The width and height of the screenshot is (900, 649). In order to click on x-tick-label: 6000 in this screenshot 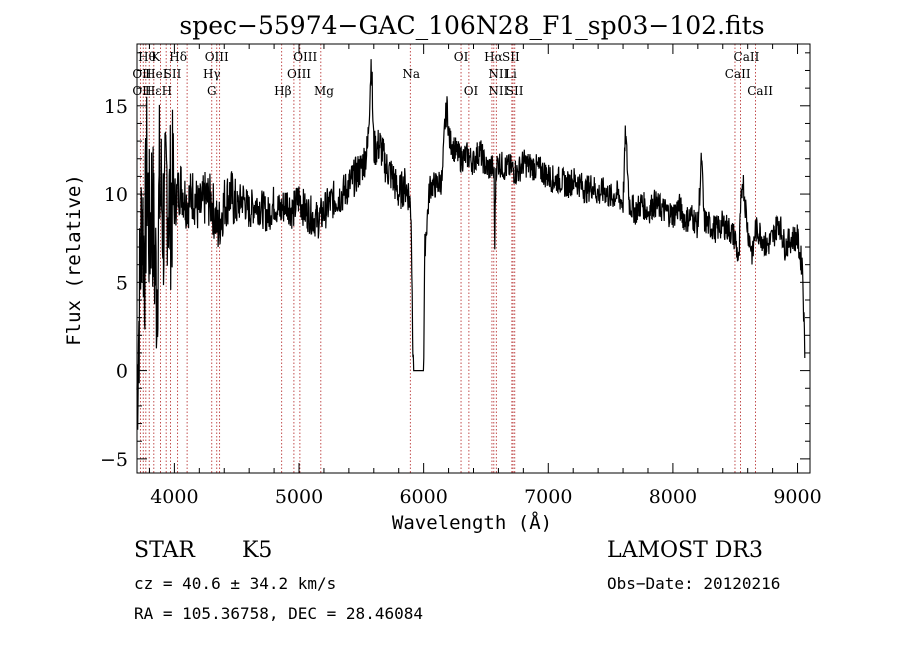, I will do `click(423, 497)`.